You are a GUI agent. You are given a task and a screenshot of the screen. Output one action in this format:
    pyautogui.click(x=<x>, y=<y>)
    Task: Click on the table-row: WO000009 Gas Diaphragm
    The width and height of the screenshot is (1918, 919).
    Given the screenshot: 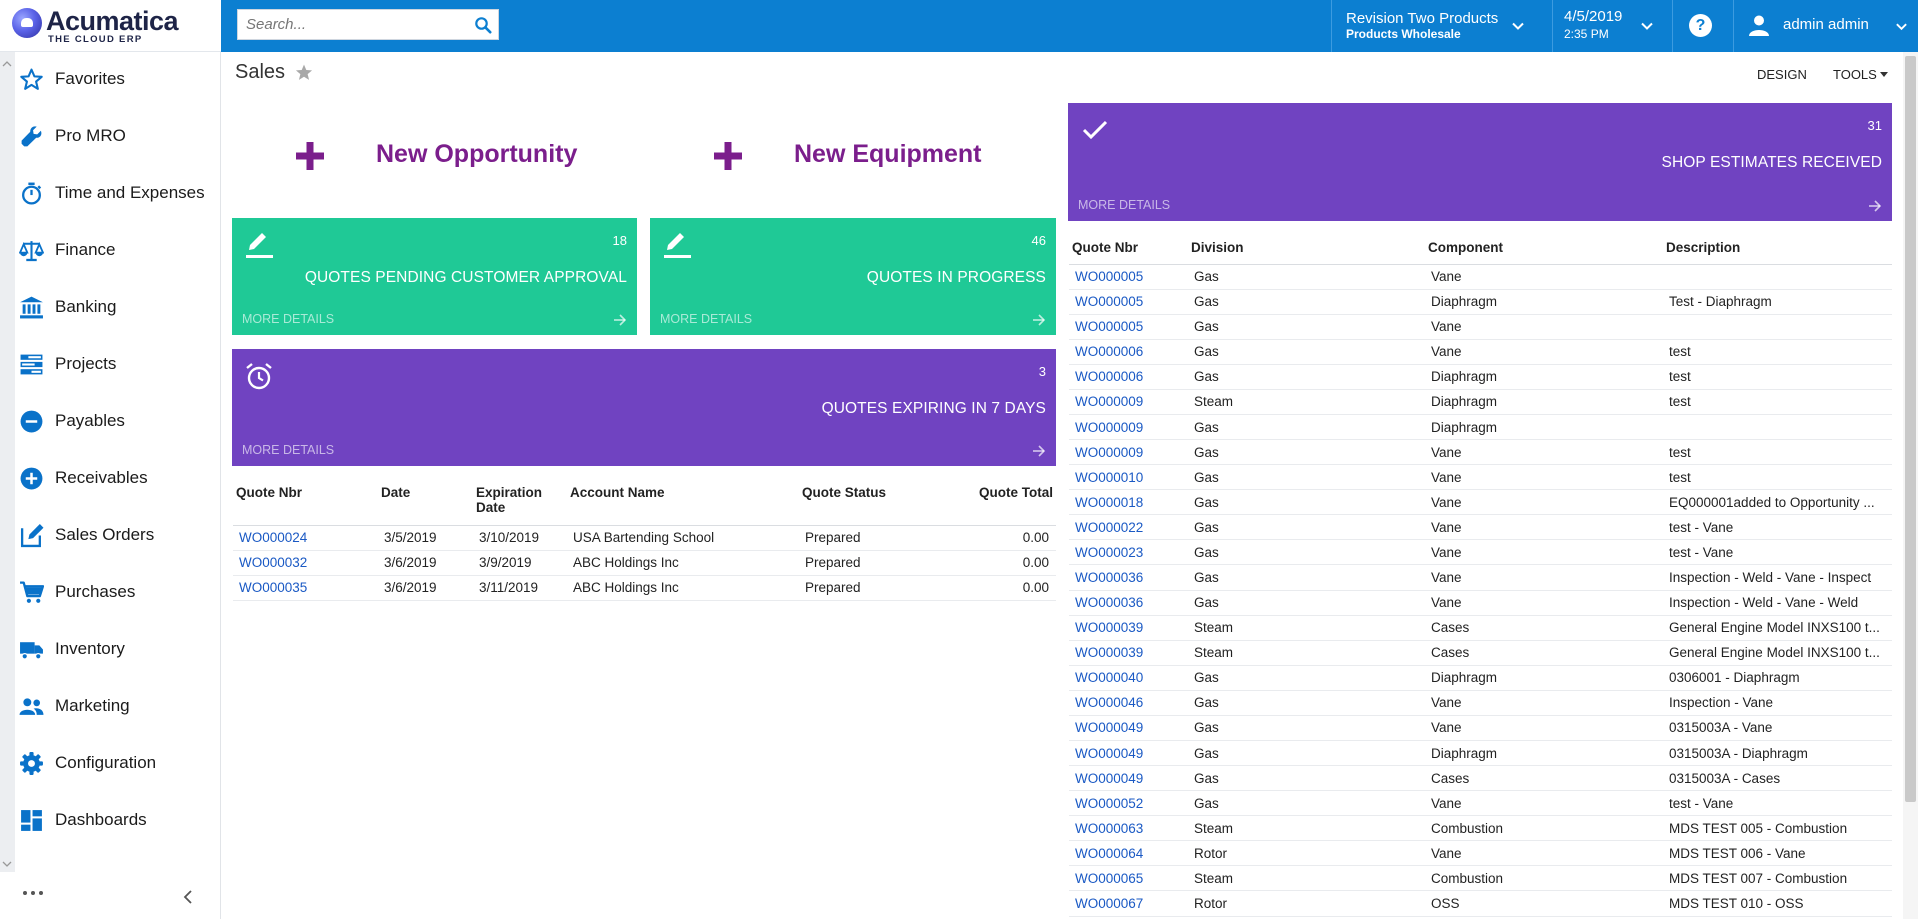 What is the action you would take?
    pyautogui.click(x=1480, y=427)
    